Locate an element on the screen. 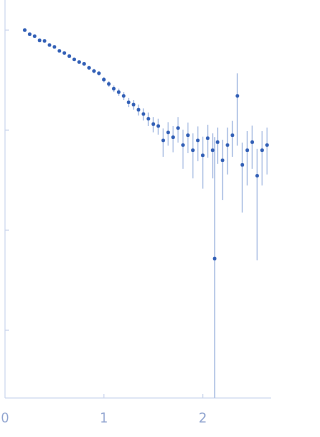 The width and height of the screenshot is (320, 437). x-tick-label: 1 is located at coordinates (104, 419).